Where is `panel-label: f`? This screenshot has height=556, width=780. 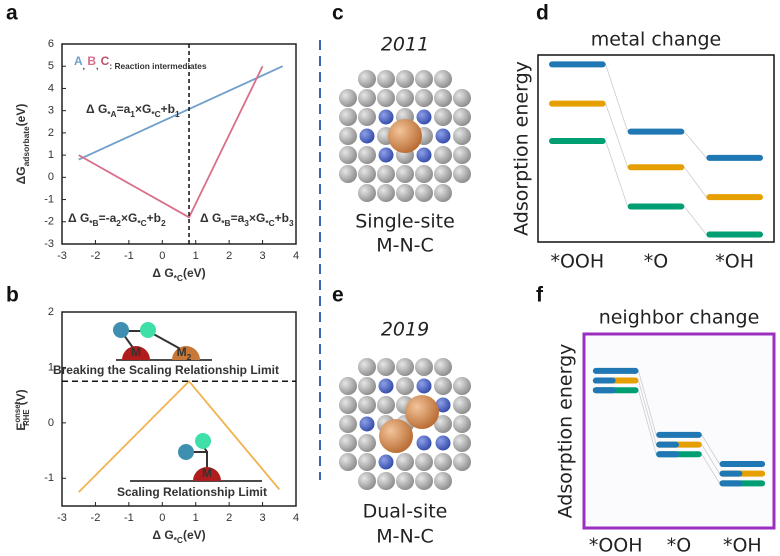 panel-label: f is located at coordinates (540, 295).